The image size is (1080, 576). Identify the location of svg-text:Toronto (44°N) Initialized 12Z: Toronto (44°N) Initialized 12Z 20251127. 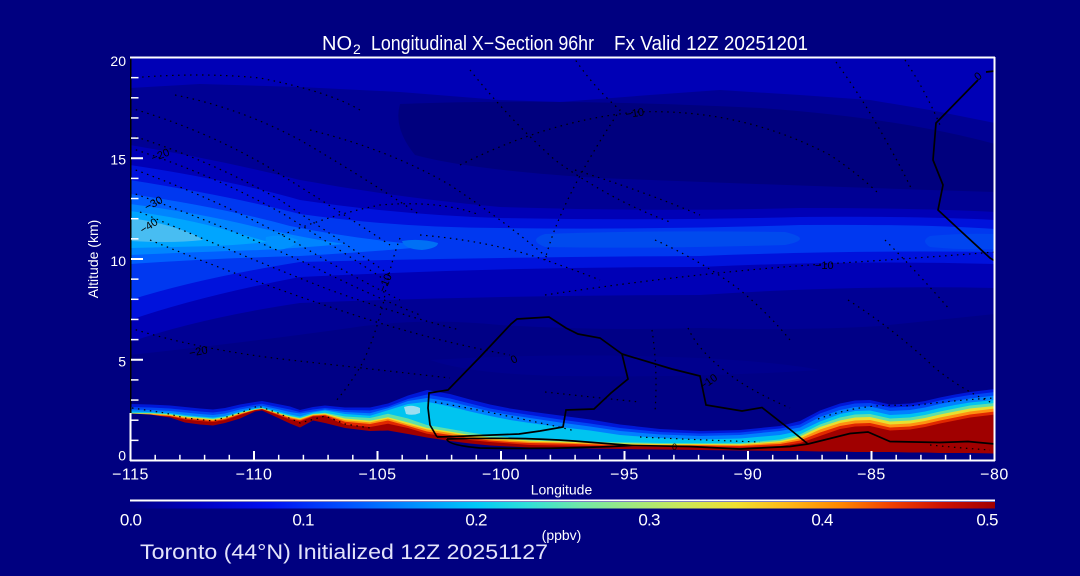
(344, 552).